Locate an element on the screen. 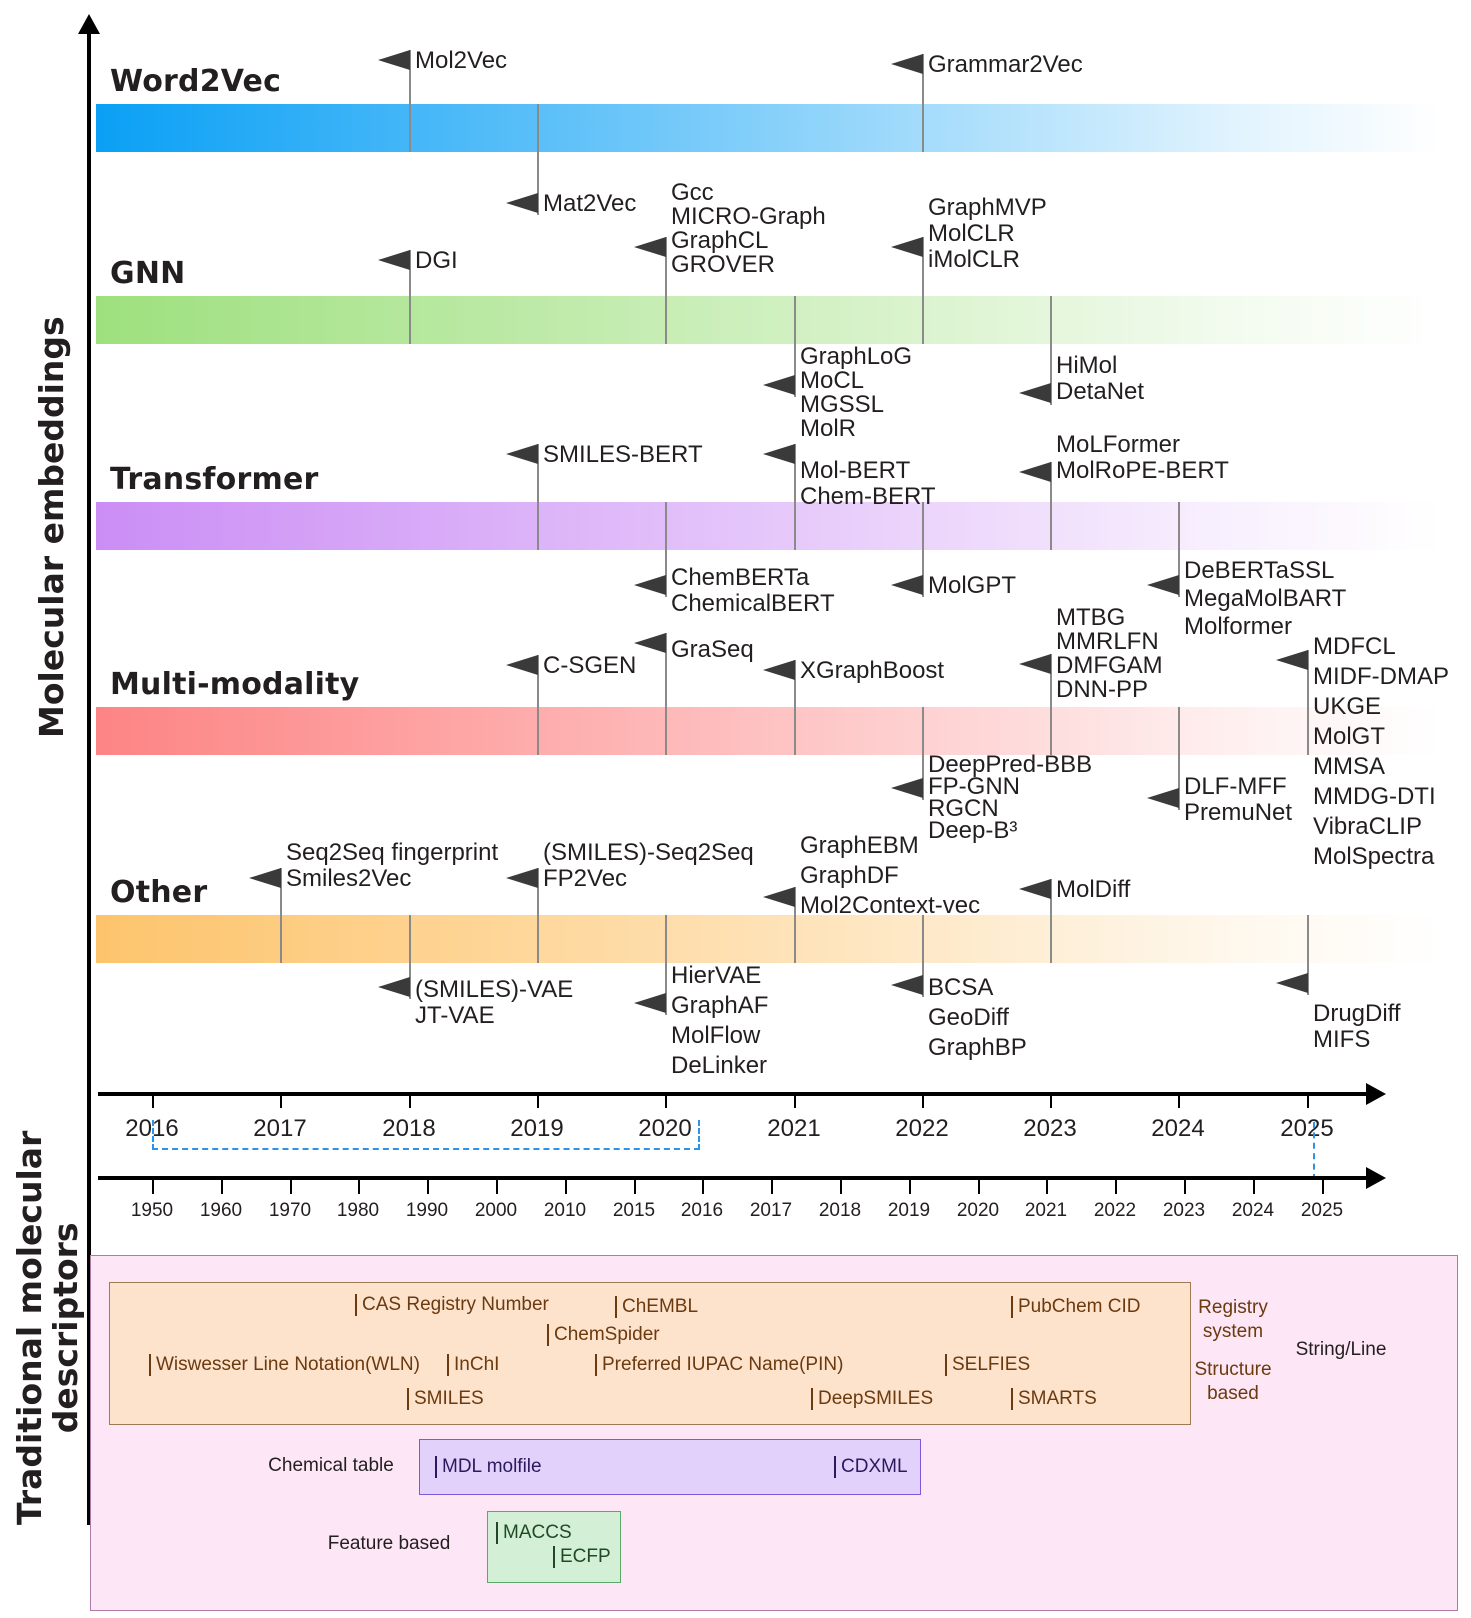 This screenshot has width=1471, height=1618. model-name: GraphDF is located at coordinates (849, 875).